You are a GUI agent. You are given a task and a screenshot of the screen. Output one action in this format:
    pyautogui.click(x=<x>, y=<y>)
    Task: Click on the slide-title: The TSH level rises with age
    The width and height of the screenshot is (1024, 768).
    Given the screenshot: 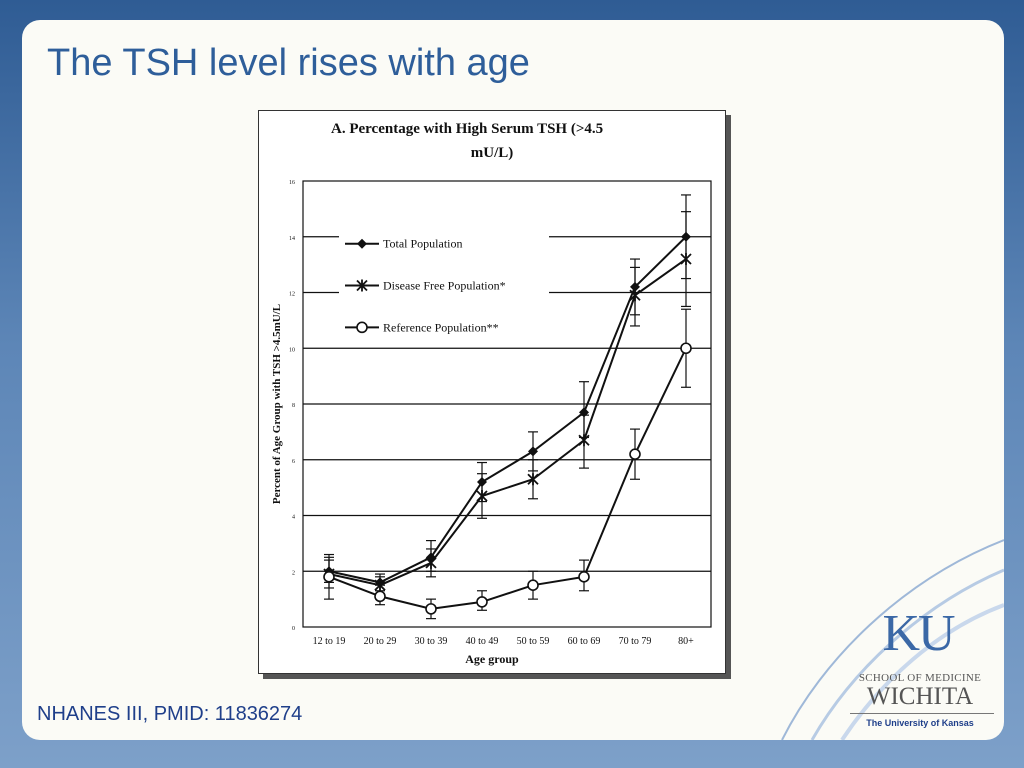 What is the action you would take?
    pyautogui.click(x=288, y=63)
    